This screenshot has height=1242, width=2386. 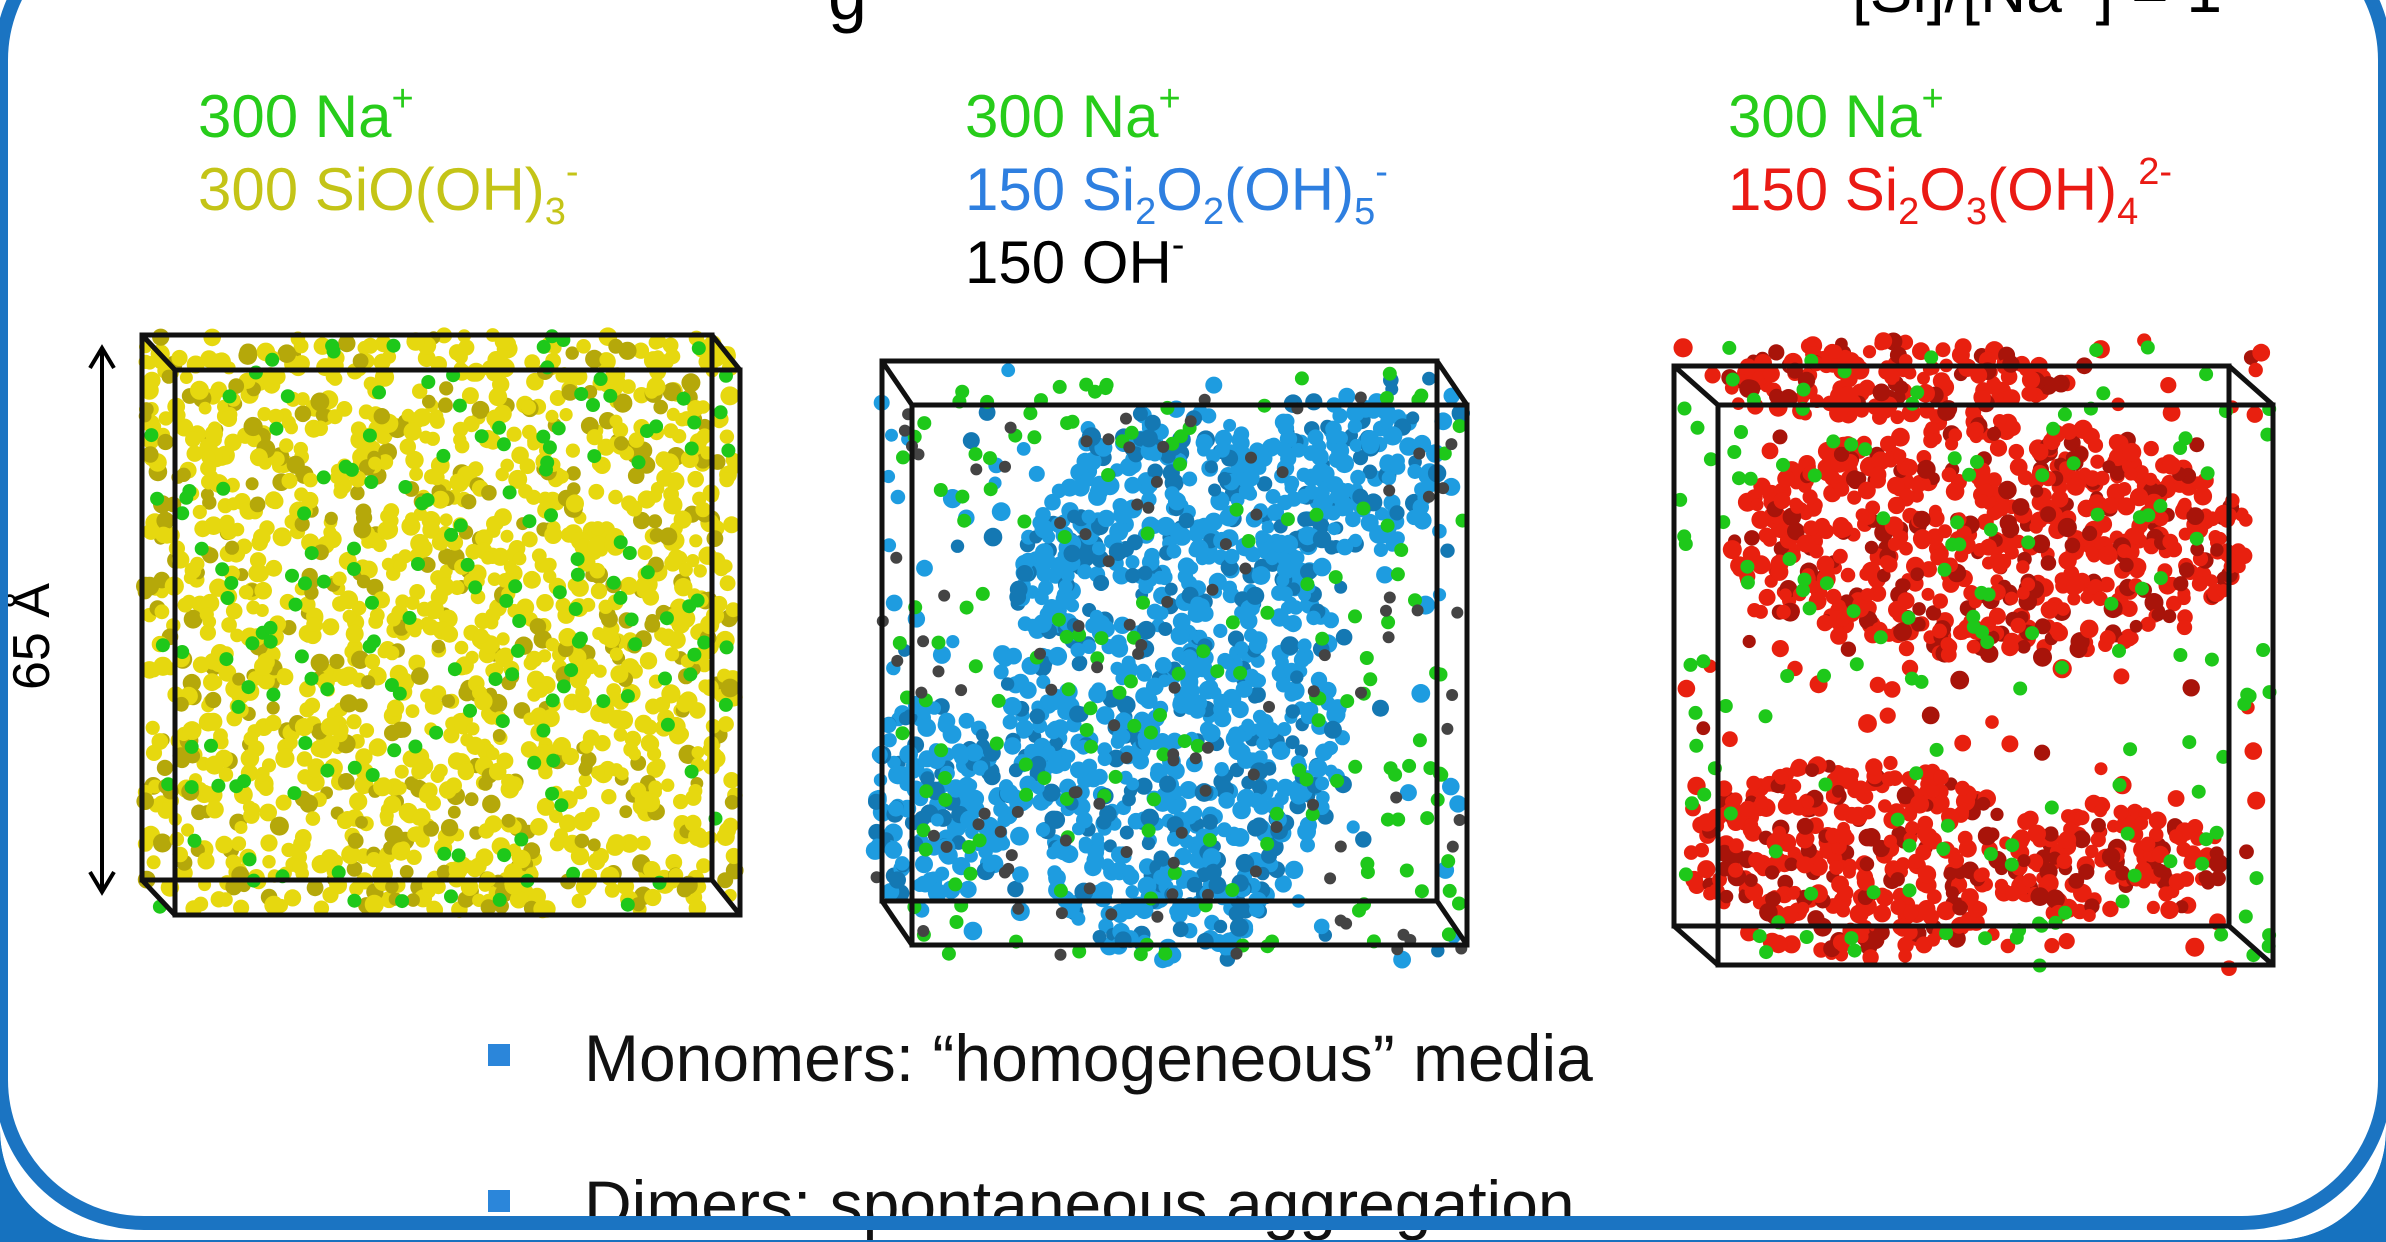 I want to click on panel-1-silicate-label: 300 SiO(OH)3-, so click(x=388, y=192).